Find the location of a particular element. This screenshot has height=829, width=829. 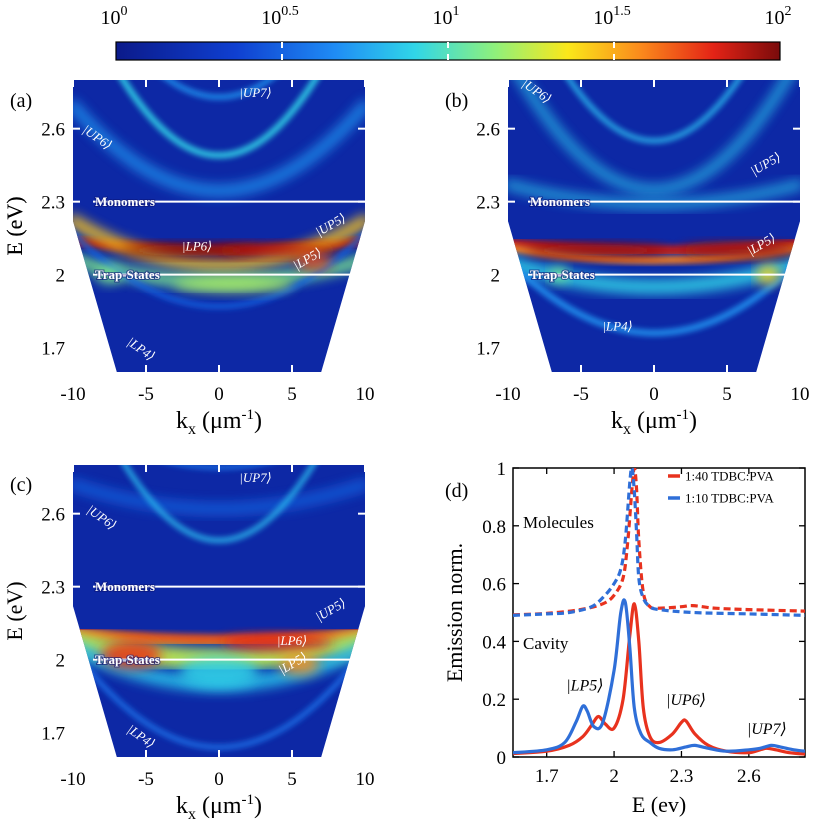

panel-label: (d) is located at coordinates (456, 491).